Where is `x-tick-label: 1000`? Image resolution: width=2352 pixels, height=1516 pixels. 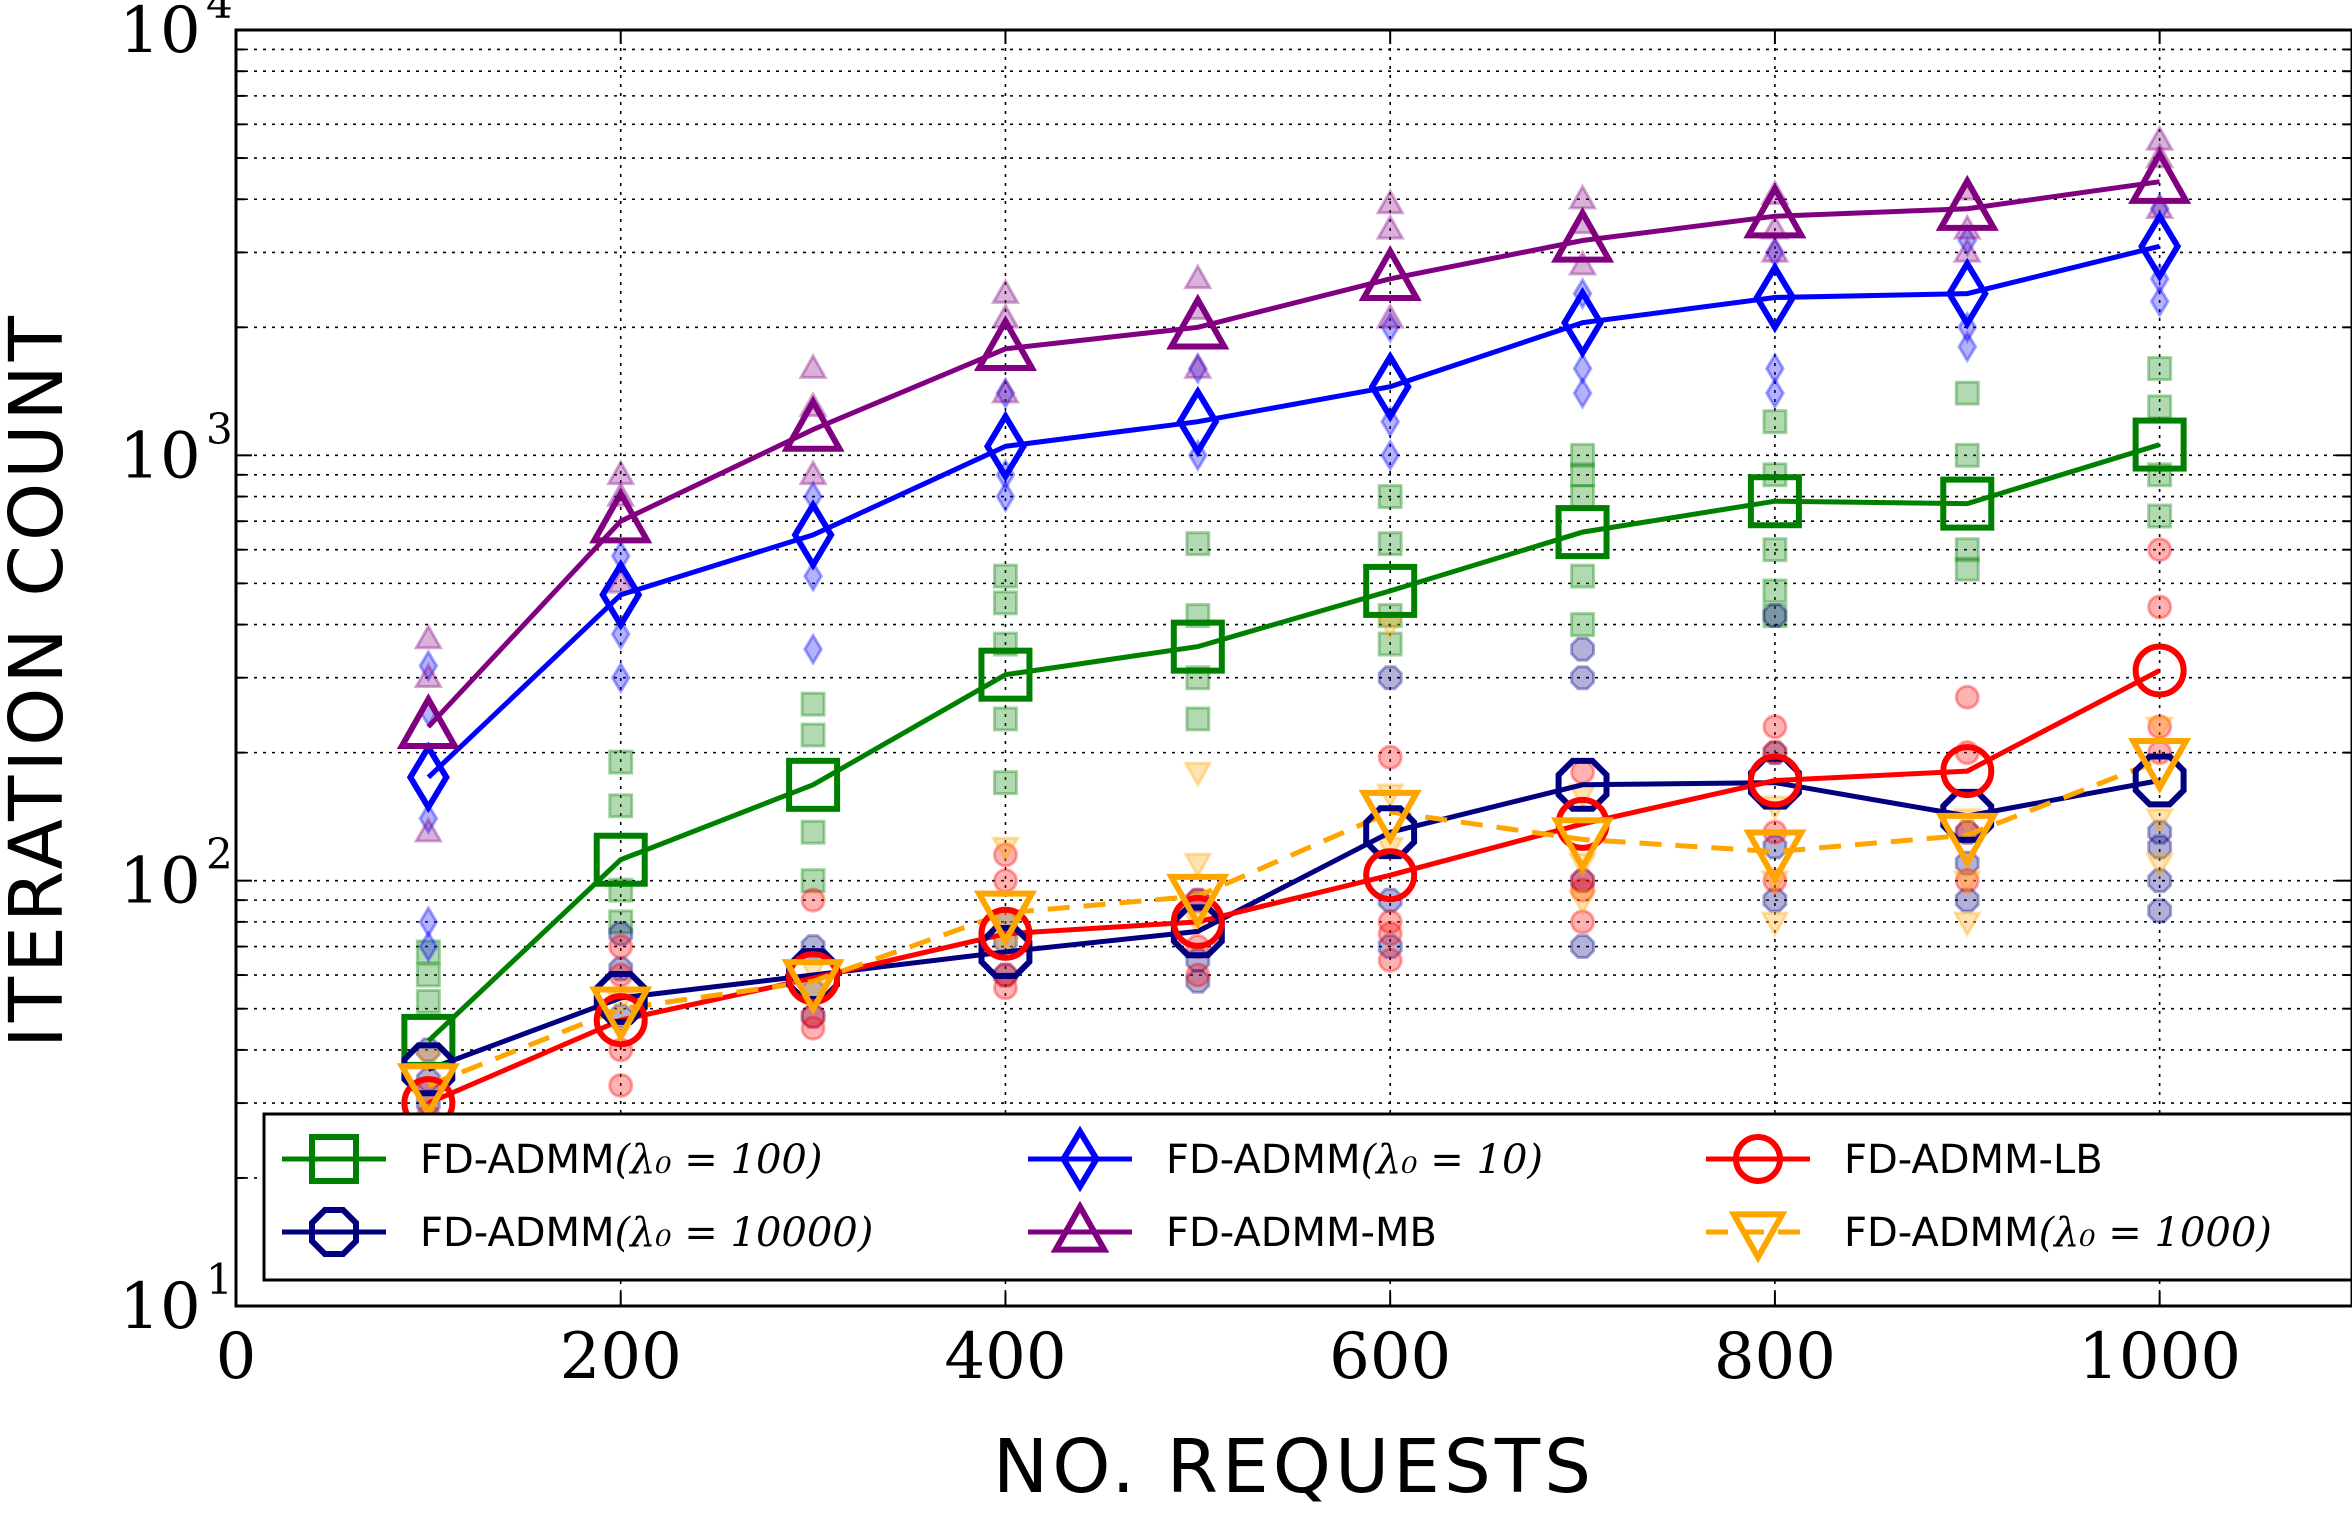
x-tick-label: 1000 is located at coordinates (2159, 1357).